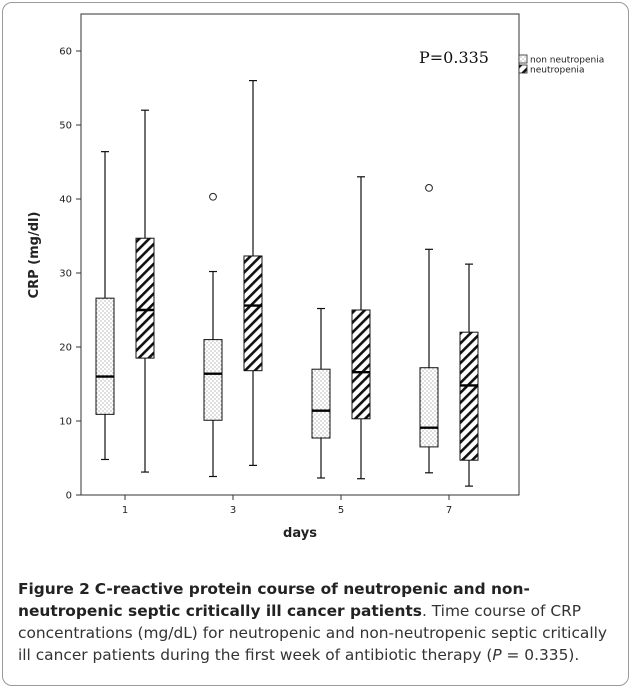  What do you see at coordinates (65, 126) in the screenshot?
I see `y-tick-label: 50` at bounding box center [65, 126].